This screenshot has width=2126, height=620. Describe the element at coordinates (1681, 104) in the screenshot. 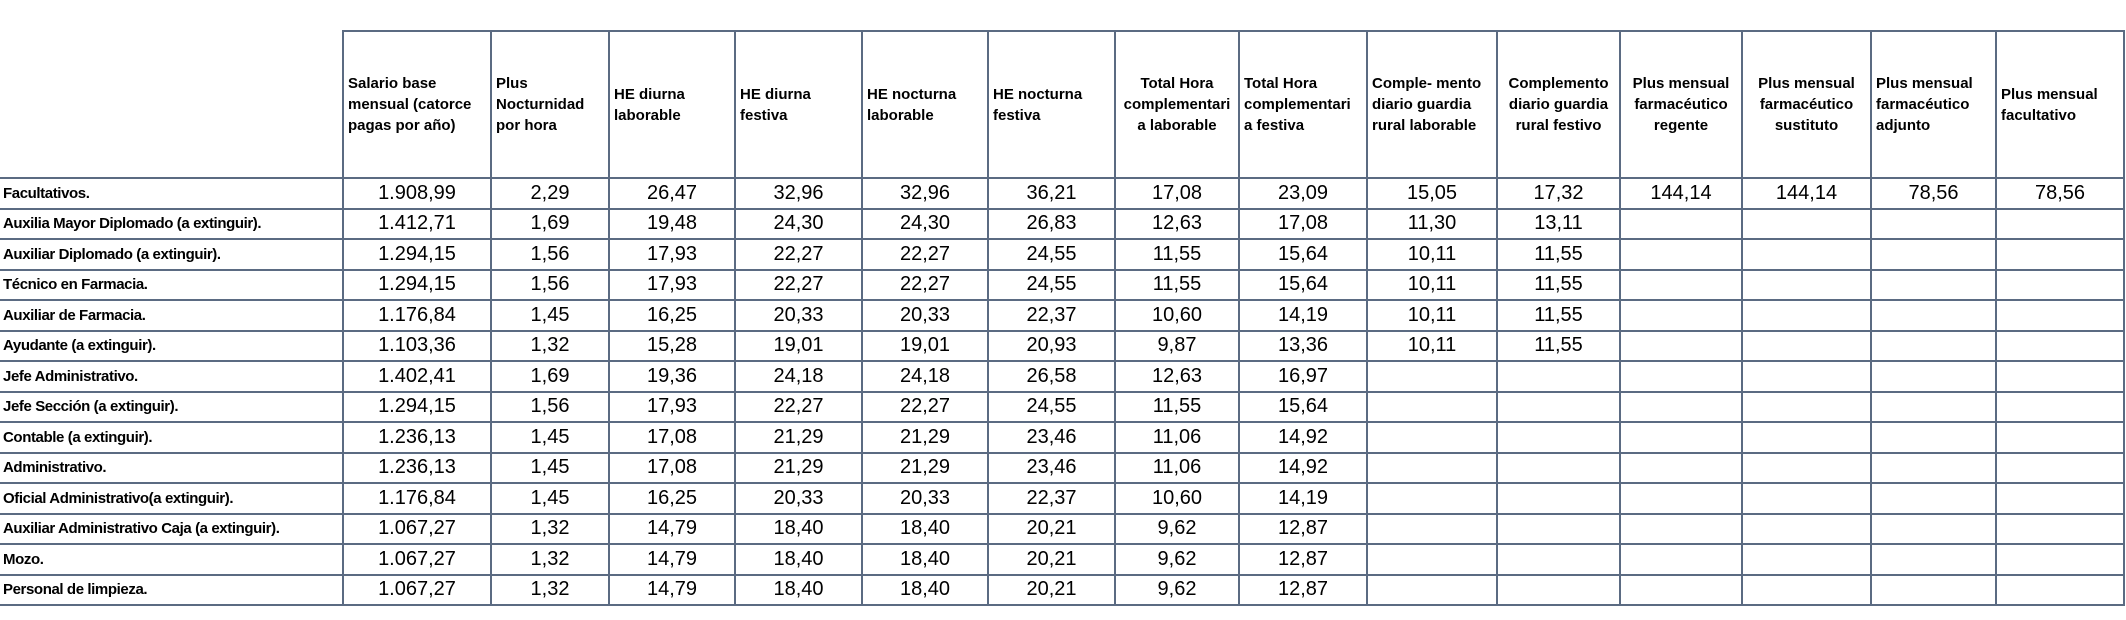

I see `column-header: Plus mensual farmacéutico regente` at that location.